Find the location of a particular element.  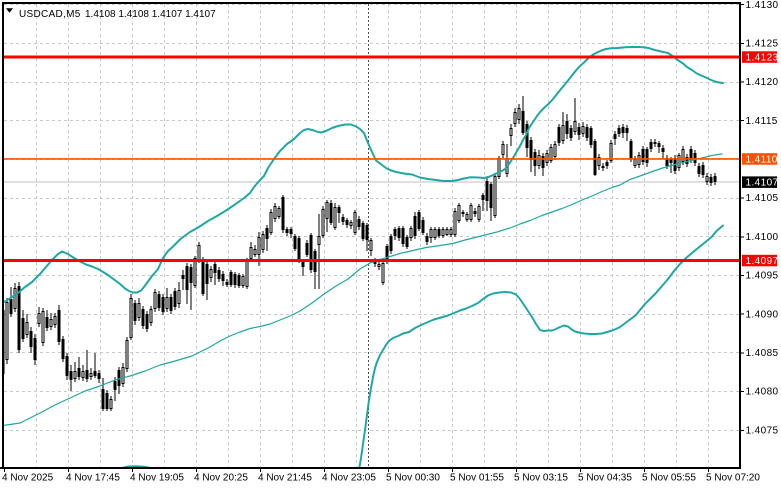

svg-text: 1.4097 is located at coordinates (762, 261).